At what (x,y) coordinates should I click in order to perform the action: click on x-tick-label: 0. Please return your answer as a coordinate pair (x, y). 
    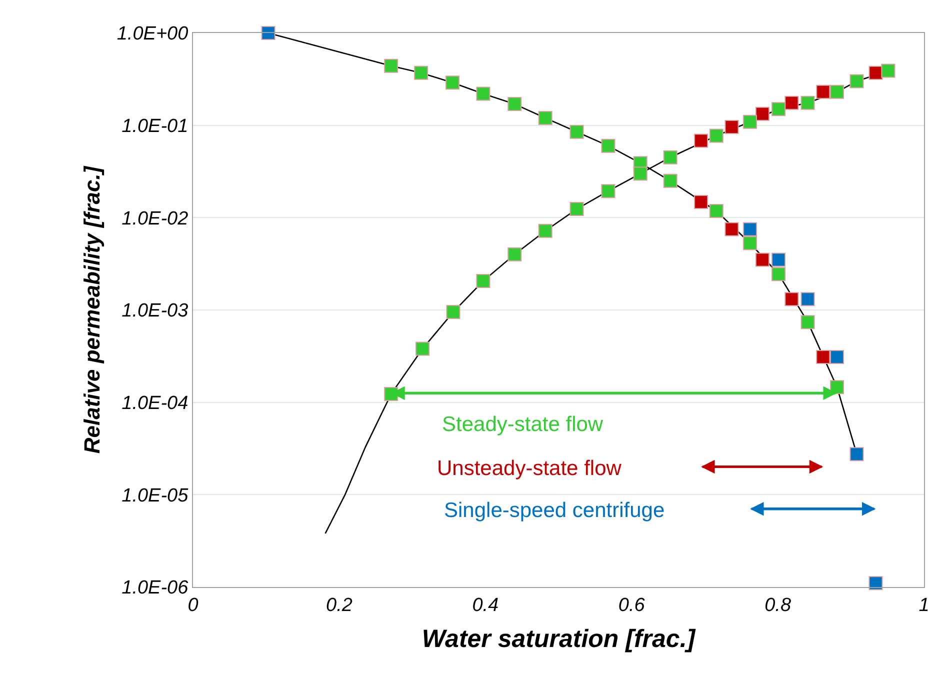
    Looking at the image, I should click on (193, 605).